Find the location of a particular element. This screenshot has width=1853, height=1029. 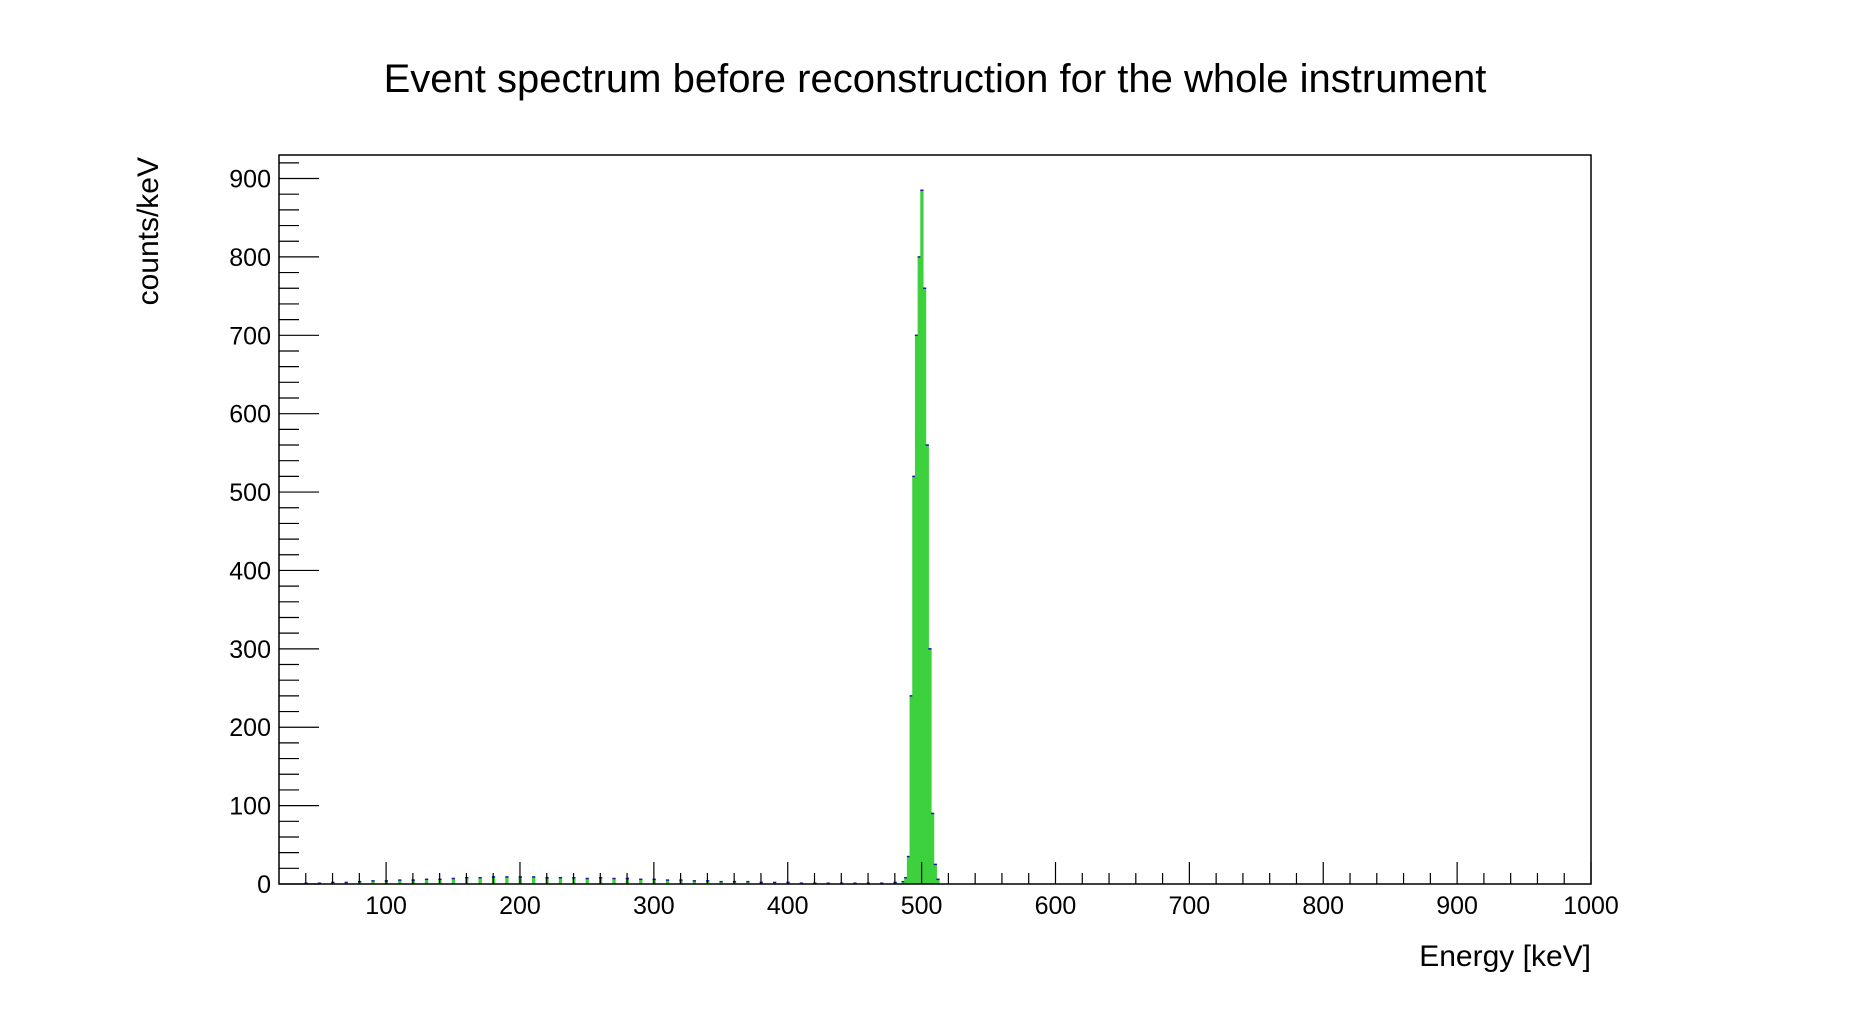

y-tick-label: 800 is located at coordinates (250, 258).